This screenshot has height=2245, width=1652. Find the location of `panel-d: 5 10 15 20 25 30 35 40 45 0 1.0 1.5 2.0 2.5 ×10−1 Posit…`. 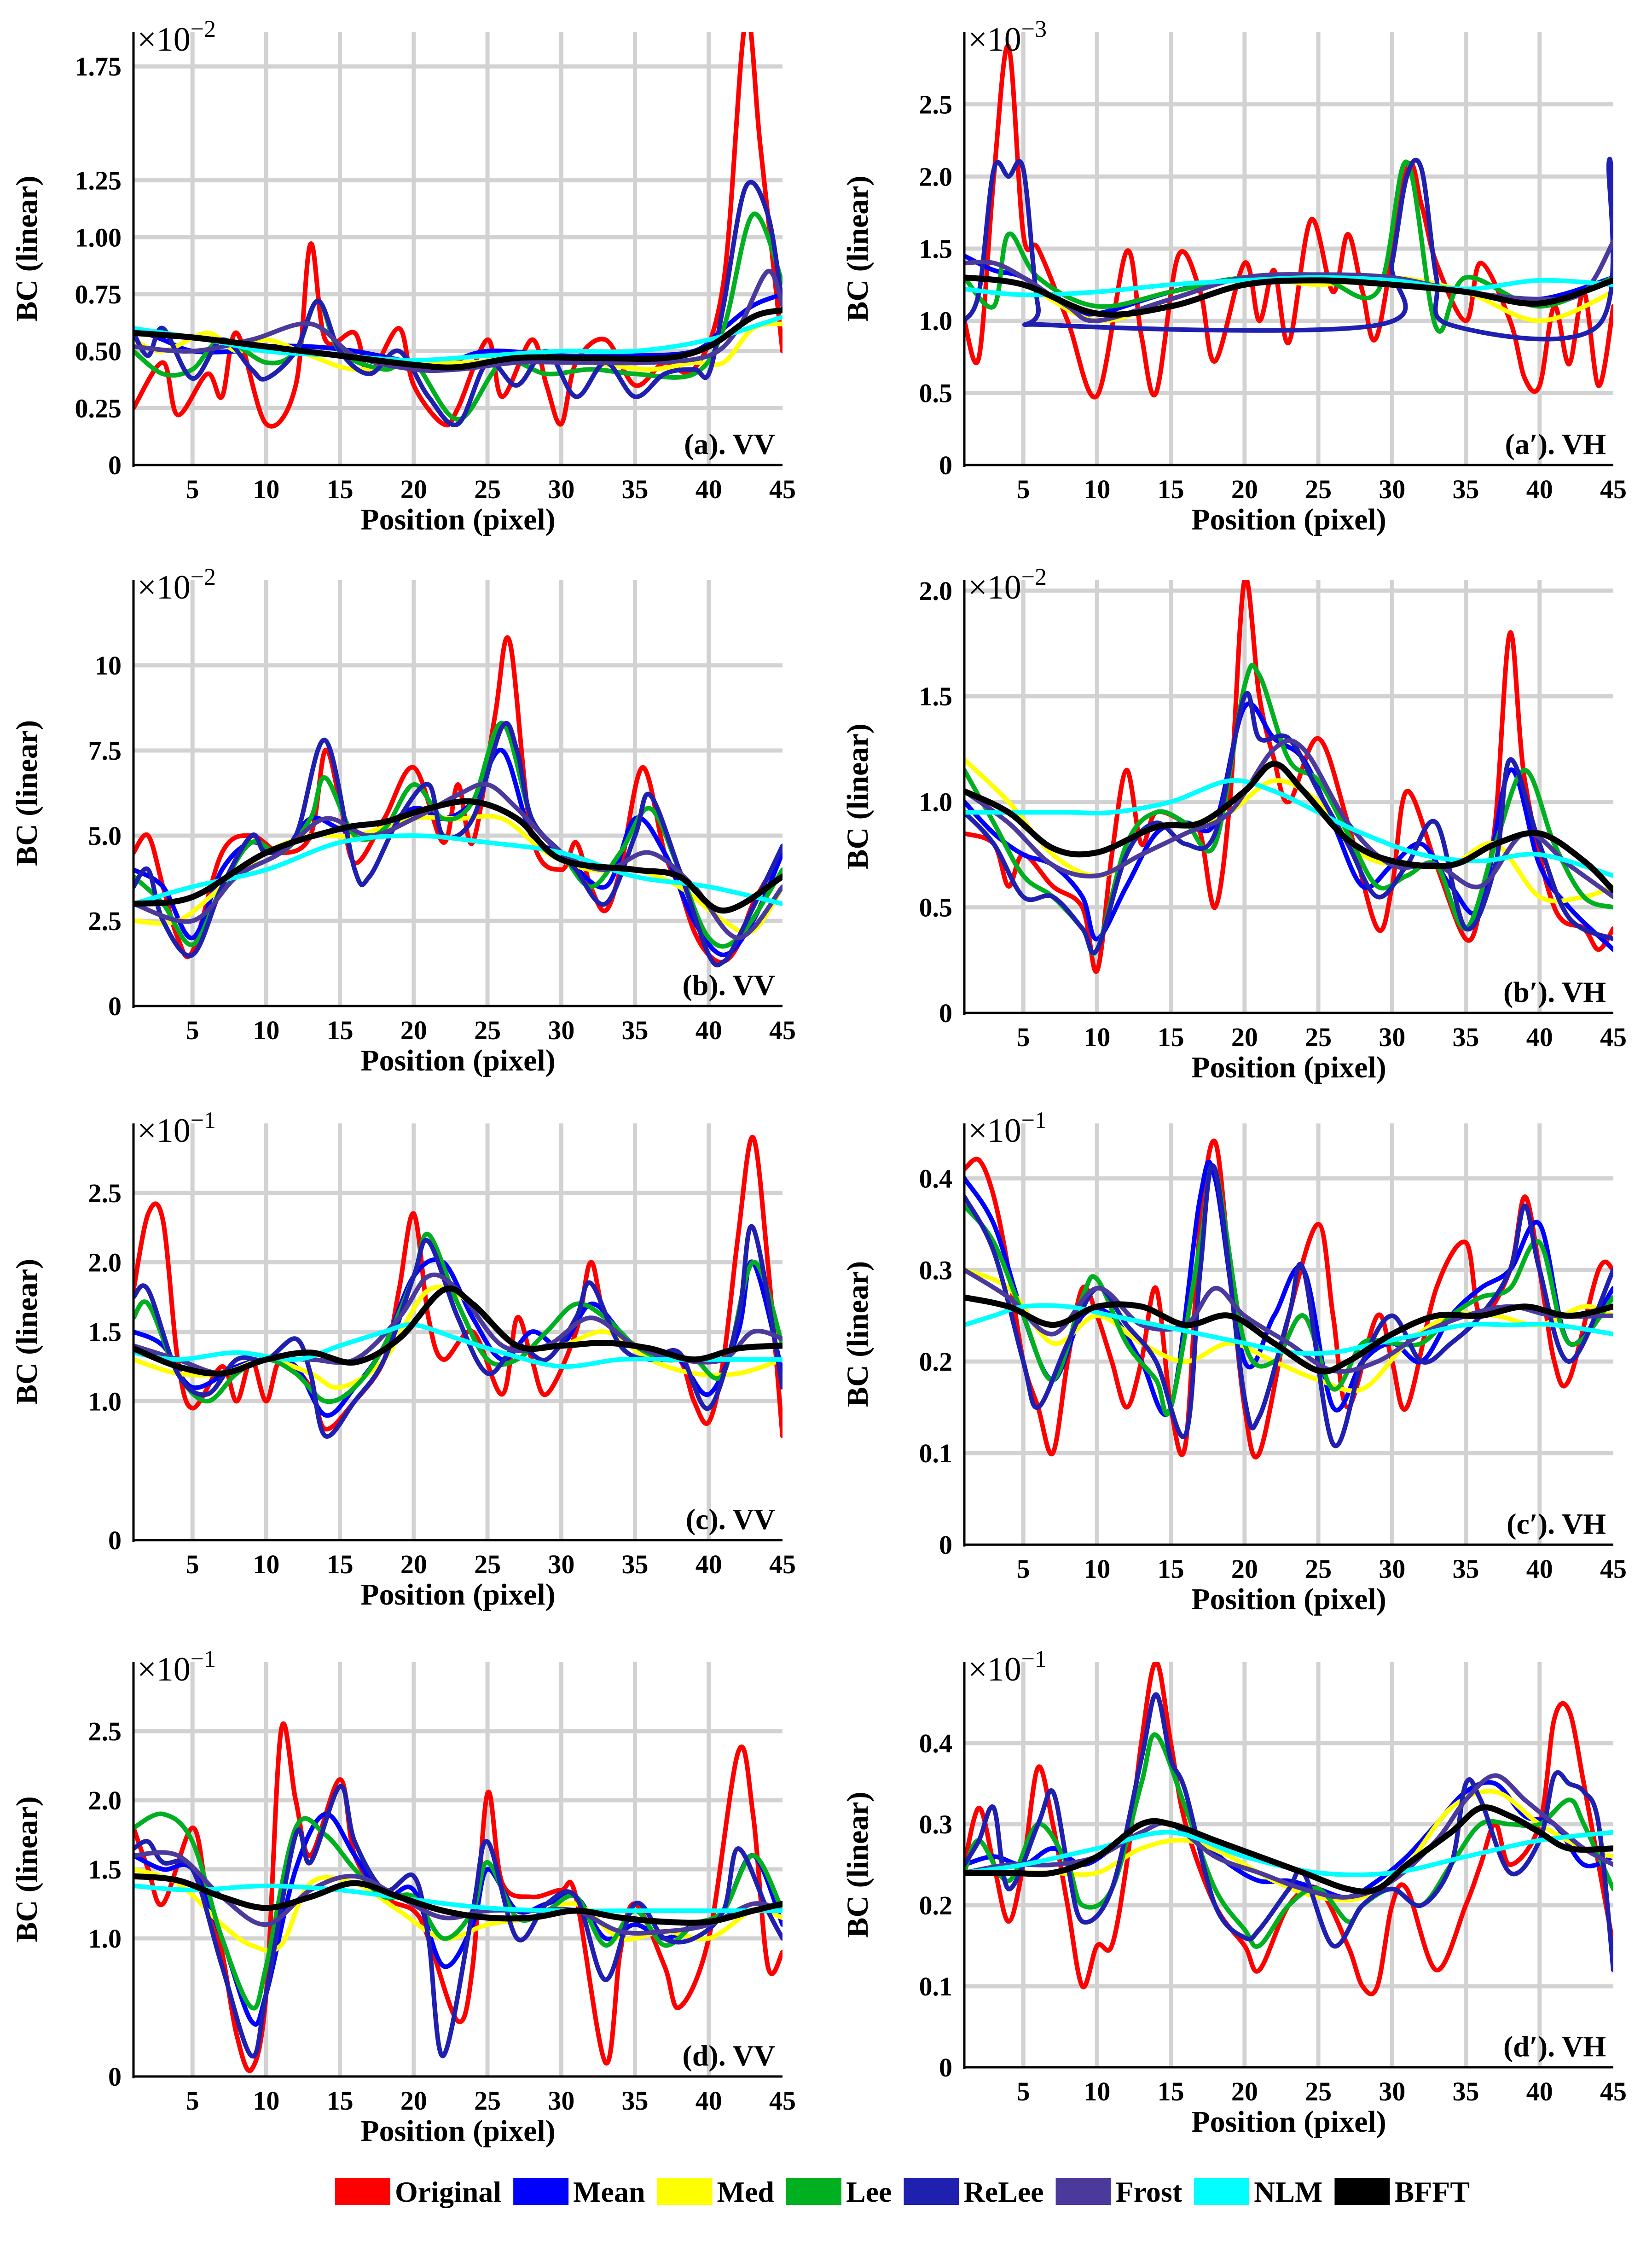

panel-d: 5 10 15 20 25 30 35 40 45 0 1.0 1.5 2.0 2.5 ×10−1 Posit… is located at coordinates (403, 1897).